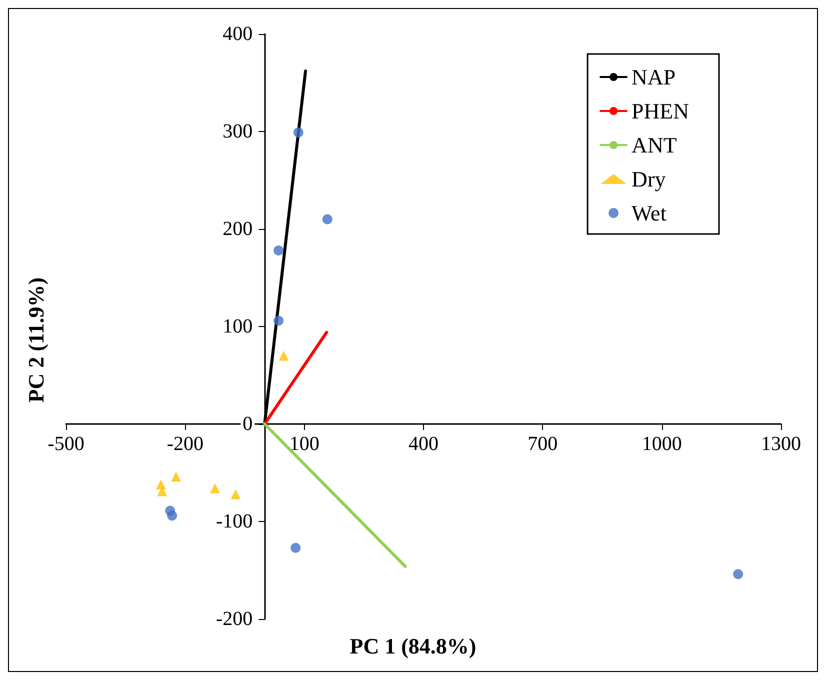 Image resolution: width=826 pixels, height=680 pixels. Describe the element at coordinates (237, 327) in the screenshot. I see `y-tick-label: 100` at that location.